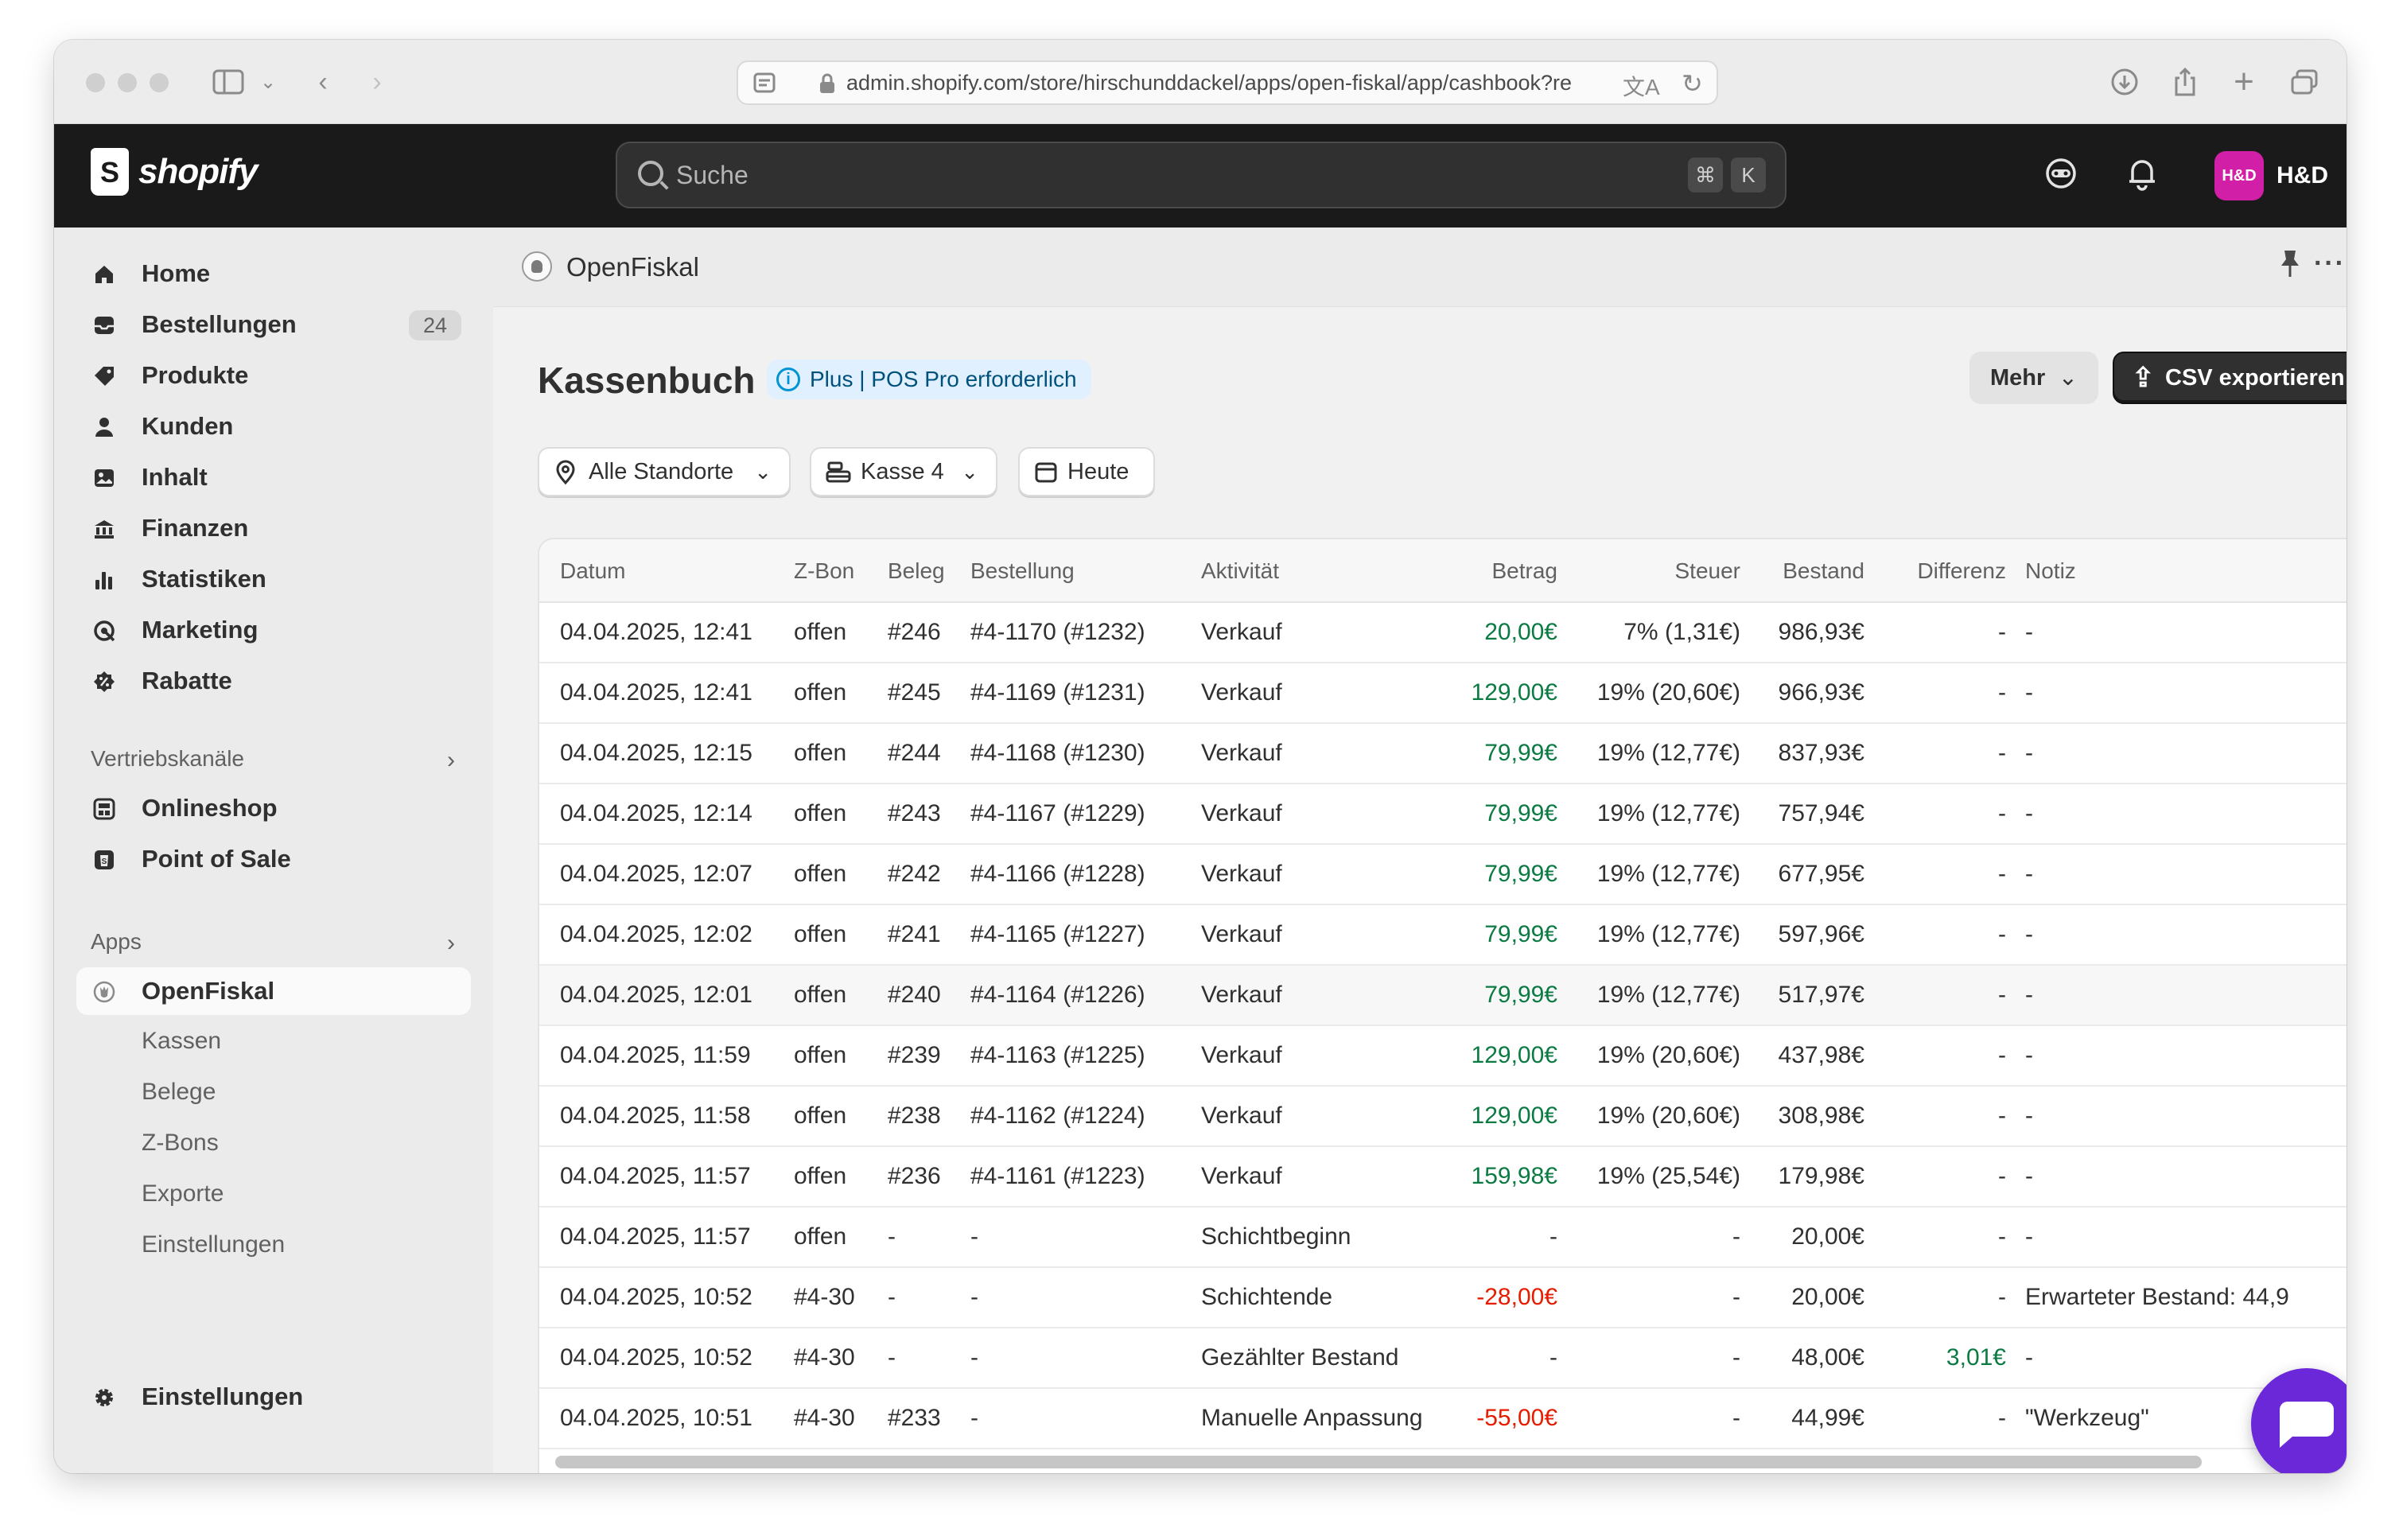 The width and height of the screenshot is (2399, 1540). Describe the element at coordinates (1057, 632) in the screenshot. I see `cell-order: #4-1170 (#1232)` at that location.